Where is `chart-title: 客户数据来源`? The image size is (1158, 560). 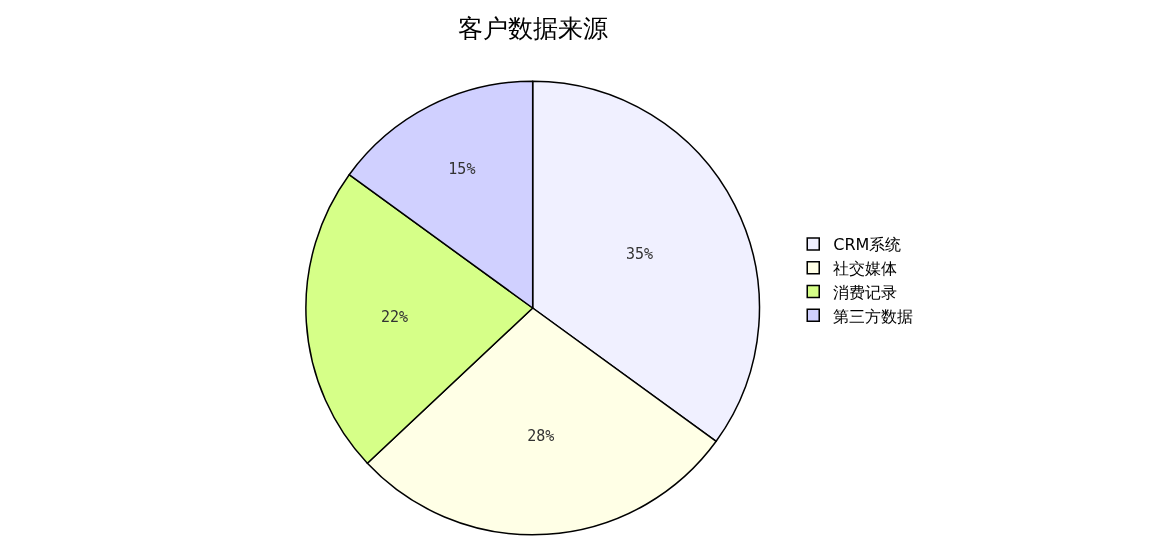 chart-title: 客户数据来源 is located at coordinates (532, 28).